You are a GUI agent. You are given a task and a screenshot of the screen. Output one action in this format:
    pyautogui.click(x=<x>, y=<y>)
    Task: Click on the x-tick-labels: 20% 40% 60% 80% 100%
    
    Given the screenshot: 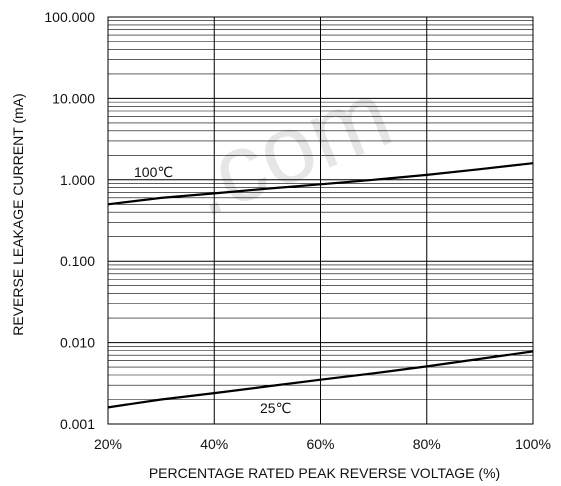 What is the action you would take?
    pyautogui.click(x=322, y=444)
    